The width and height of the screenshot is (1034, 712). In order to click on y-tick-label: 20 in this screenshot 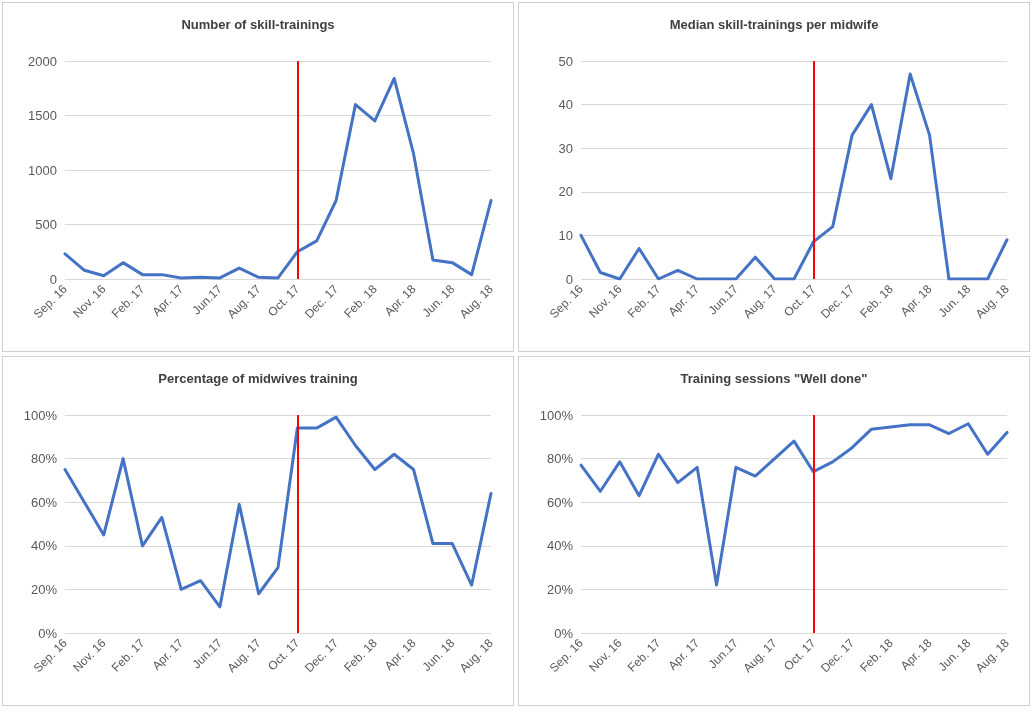, I will do `click(565, 192)`.